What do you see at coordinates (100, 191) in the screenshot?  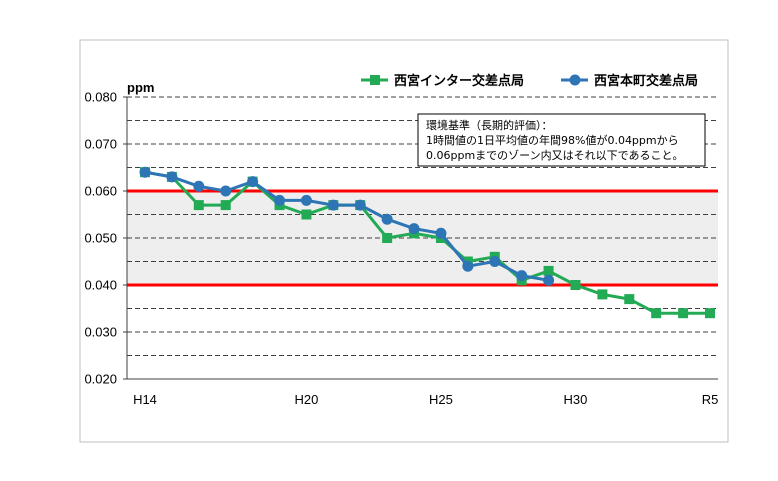 I see `y-tick-label-4: 0.060` at bounding box center [100, 191].